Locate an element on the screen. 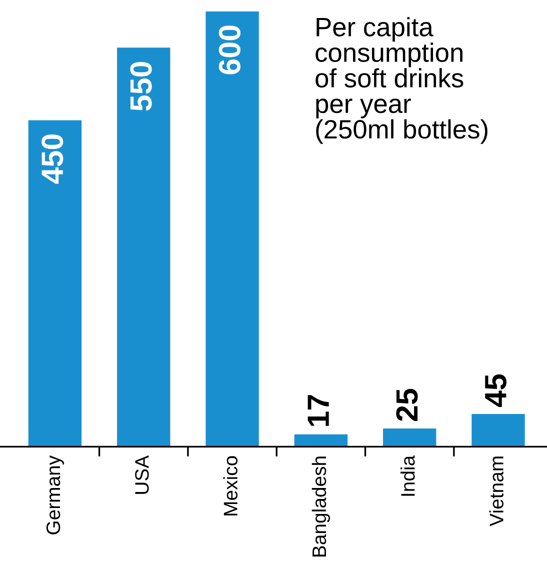  data-label: 450 is located at coordinates (53, 159).